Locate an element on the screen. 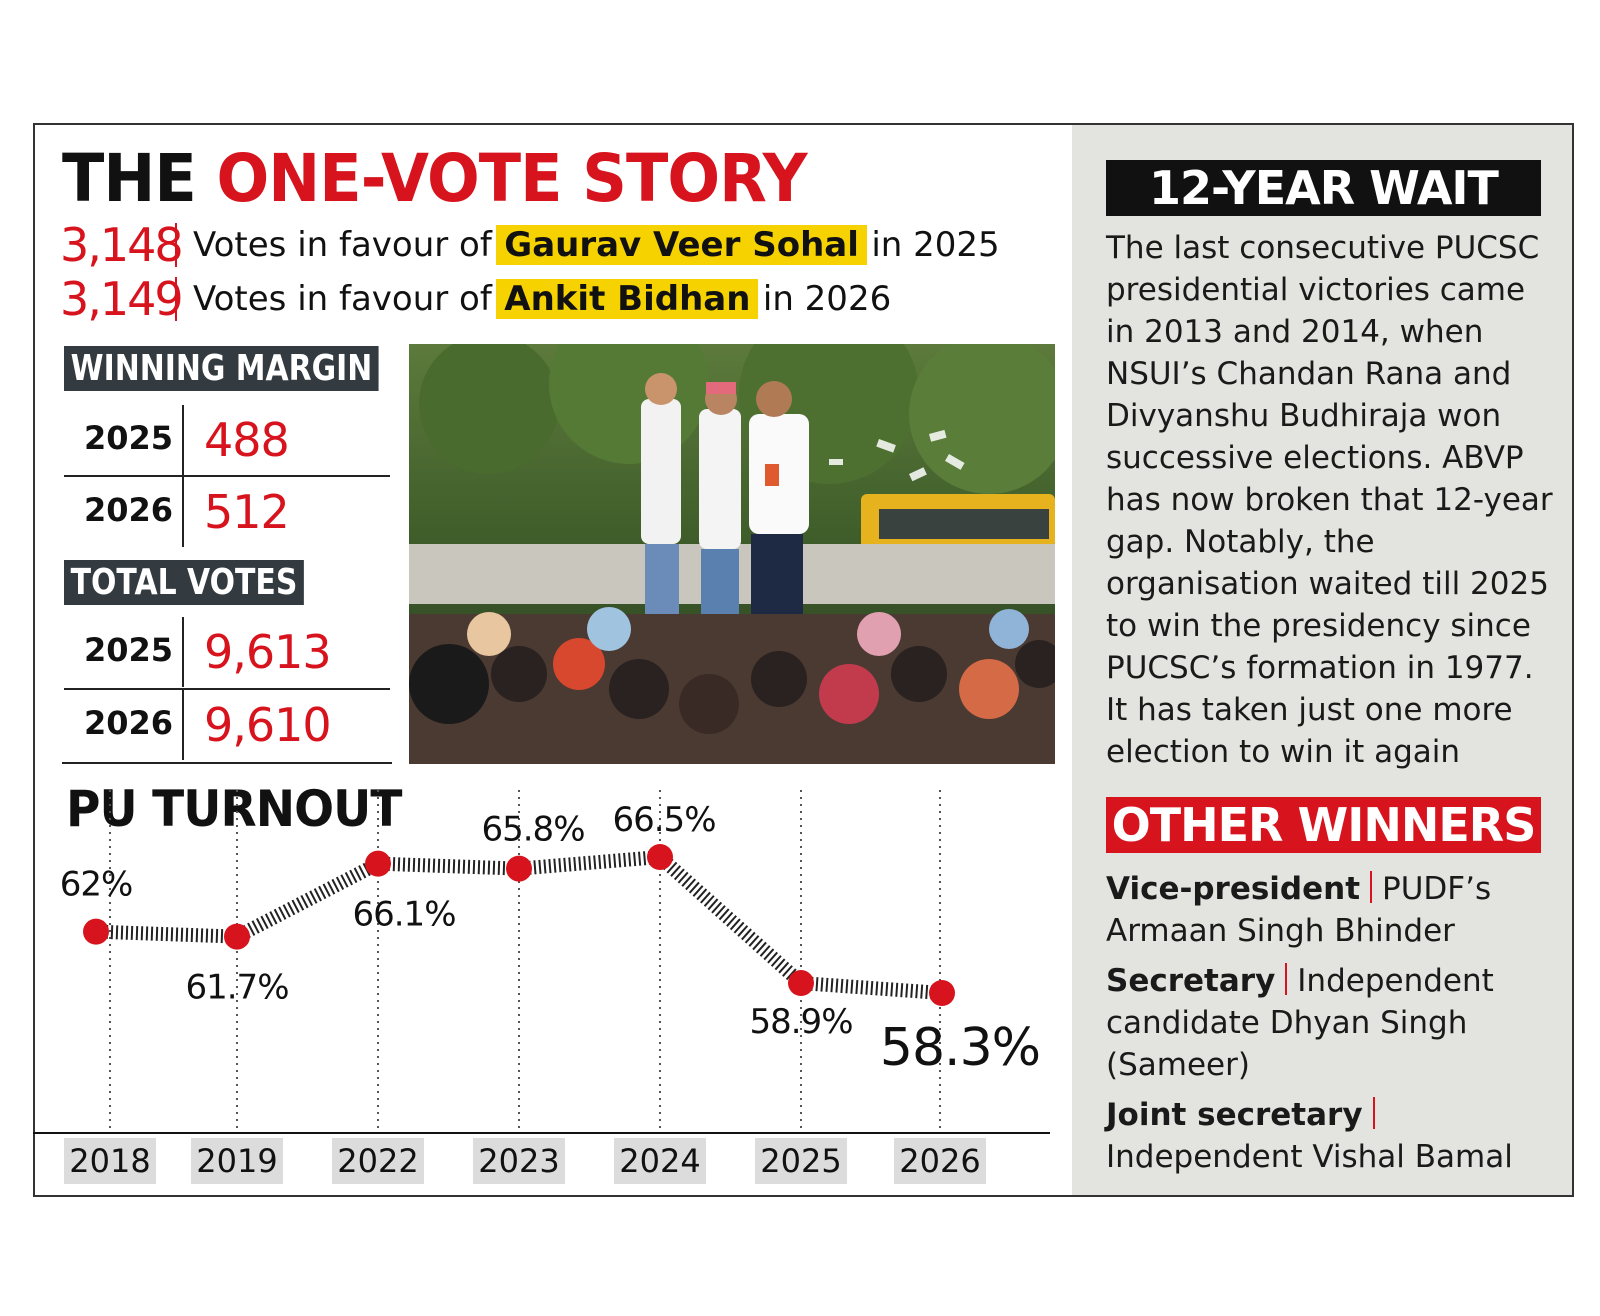  vote-suffix: in 2026 is located at coordinates (827, 299).